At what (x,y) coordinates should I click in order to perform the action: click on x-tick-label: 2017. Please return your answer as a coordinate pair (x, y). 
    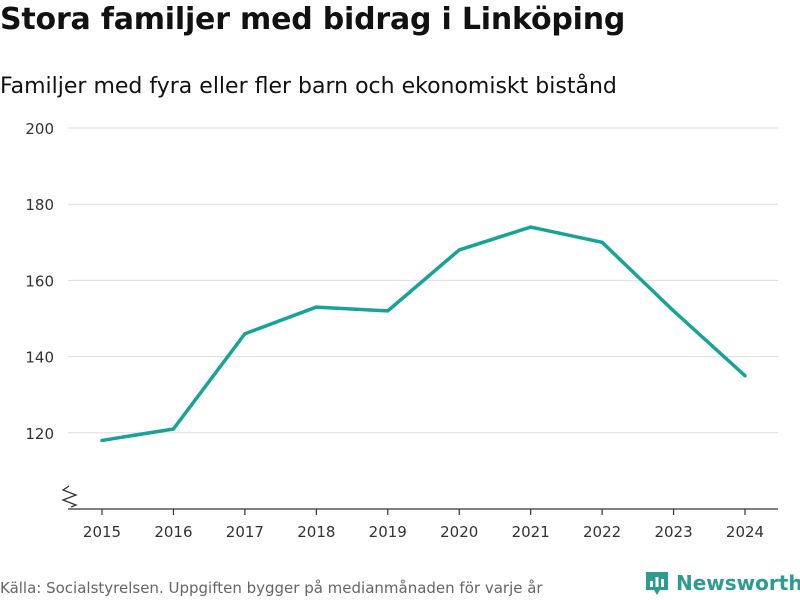
    Looking at the image, I should click on (245, 532).